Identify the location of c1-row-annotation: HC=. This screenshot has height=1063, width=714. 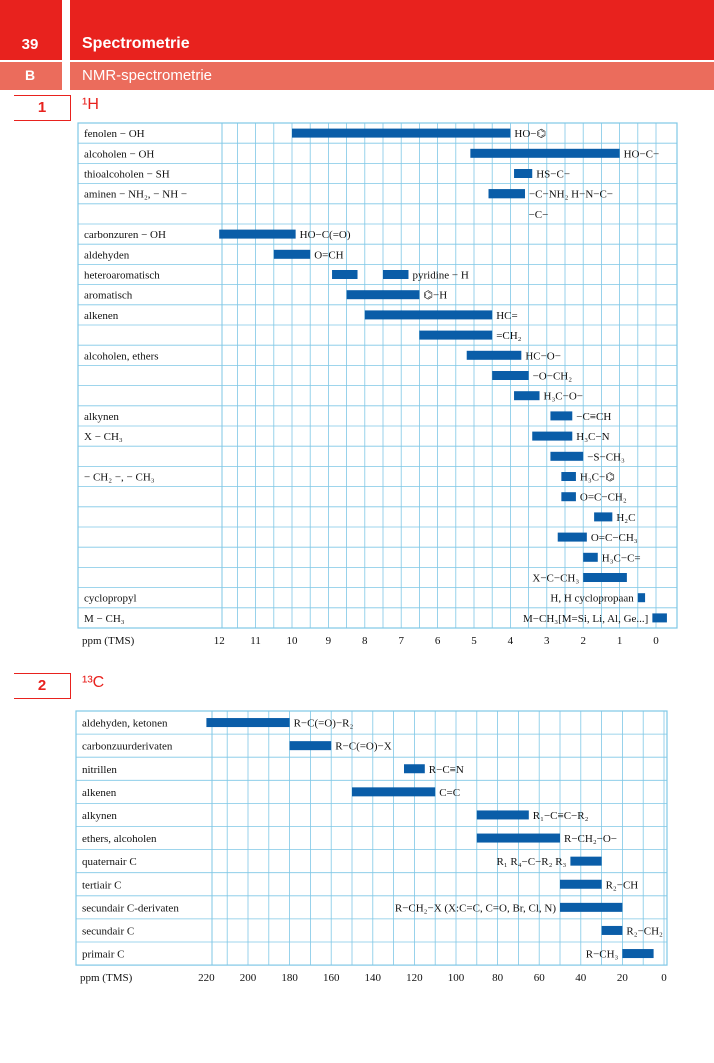
(506, 316).